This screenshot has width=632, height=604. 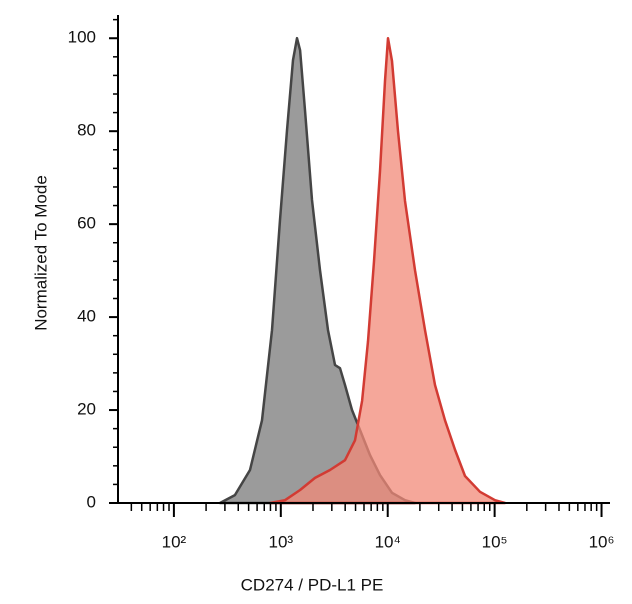 I want to click on y-tick-label: 100, so click(x=82, y=37).